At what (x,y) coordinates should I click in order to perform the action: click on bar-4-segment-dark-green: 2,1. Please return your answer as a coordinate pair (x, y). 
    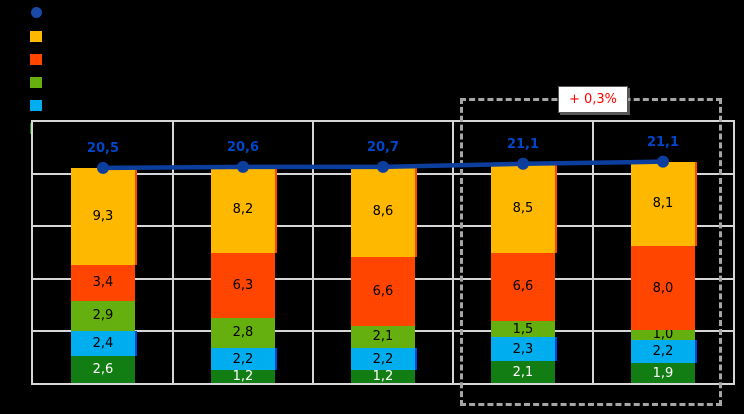
    Looking at the image, I should click on (523, 372).